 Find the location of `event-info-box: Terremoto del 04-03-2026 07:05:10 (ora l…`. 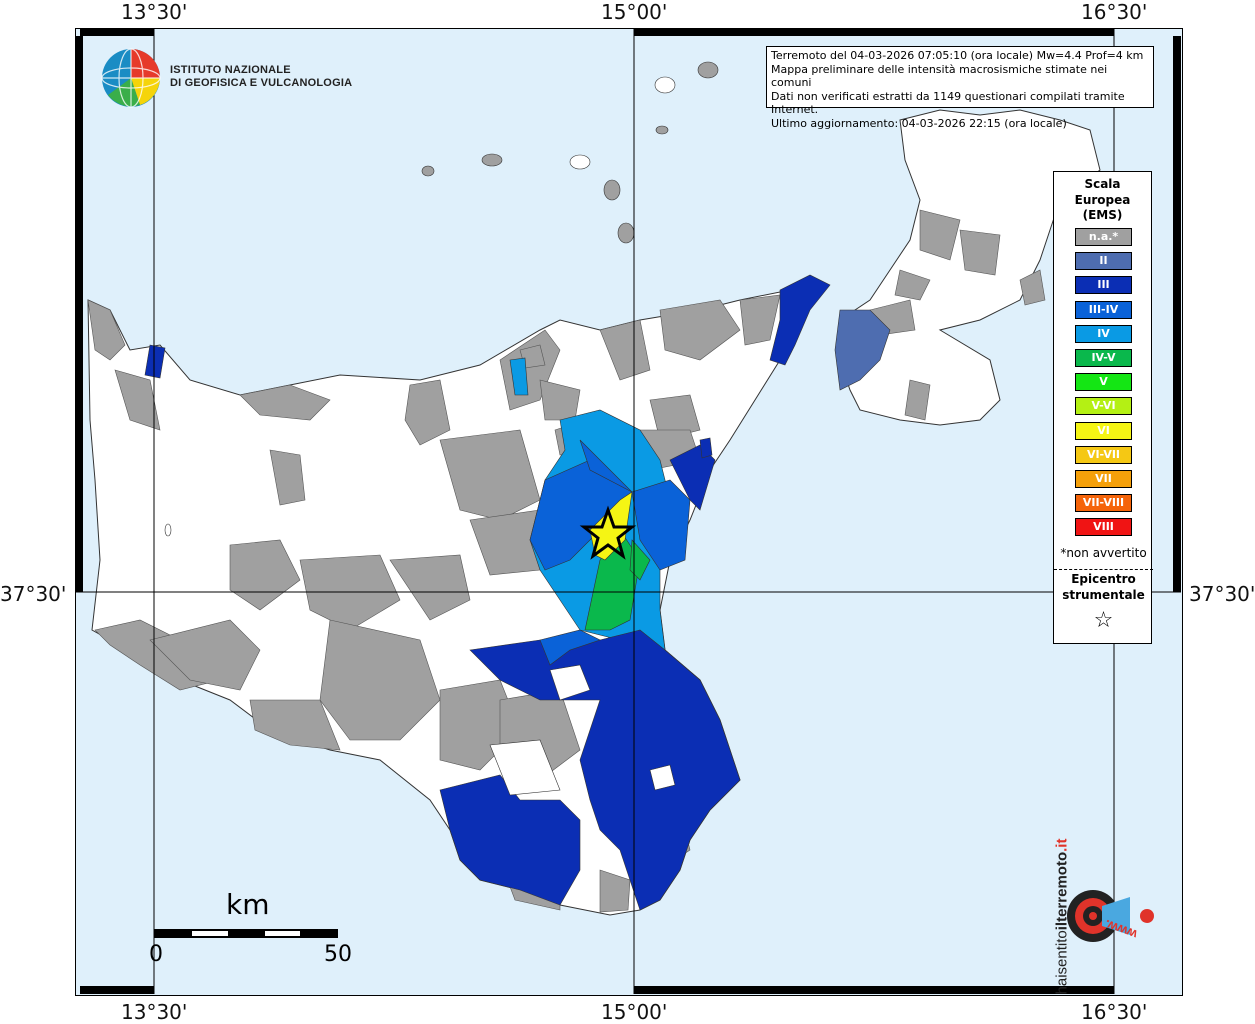

event-info-box: Terremoto del 04-03-2026 07:05:10 (ora l… is located at coordinates (960, 88).